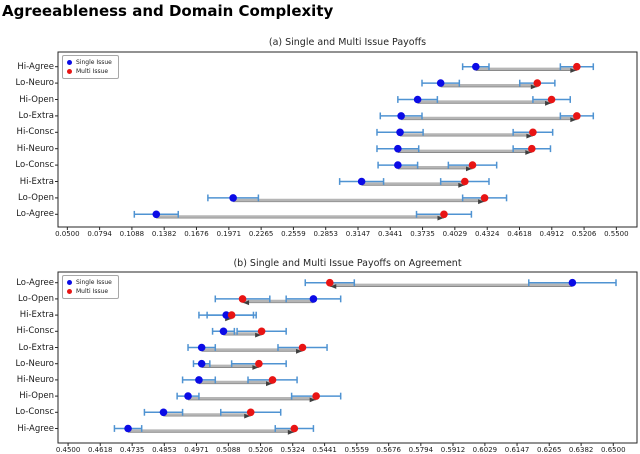 The height and width of the screenshot is (454, 640). Describe the element at coordinates (422, 233) in the screenshot. I see `x-tick-label: 0.3735` at that location.